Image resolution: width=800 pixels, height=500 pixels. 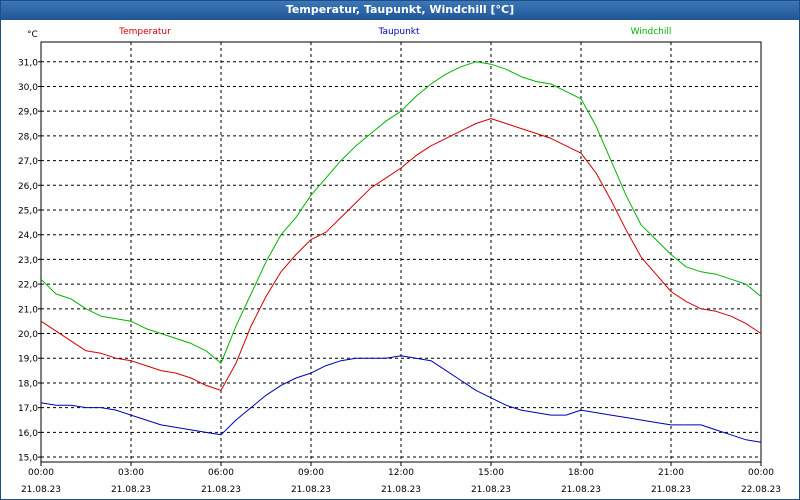 What do you see at coordinates (28, 187) in the screenshot?
I see `y-tick-label: 26,0` at bounding box center [28, 187].